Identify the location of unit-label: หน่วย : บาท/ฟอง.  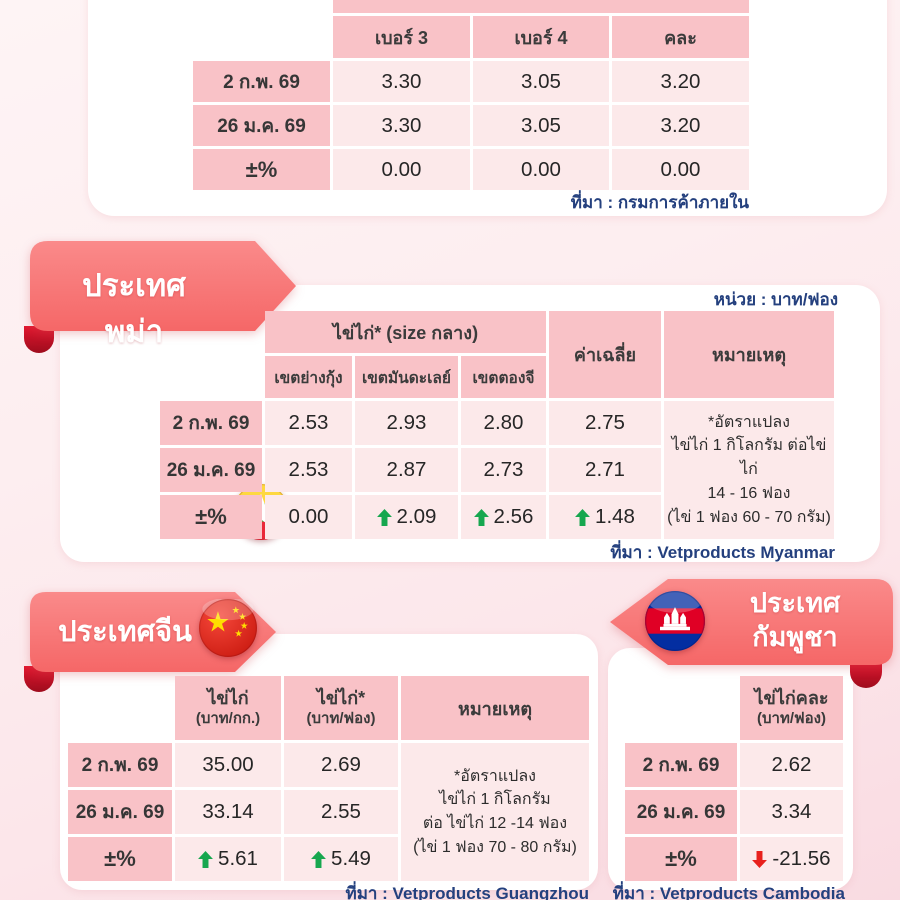
(775, 299).